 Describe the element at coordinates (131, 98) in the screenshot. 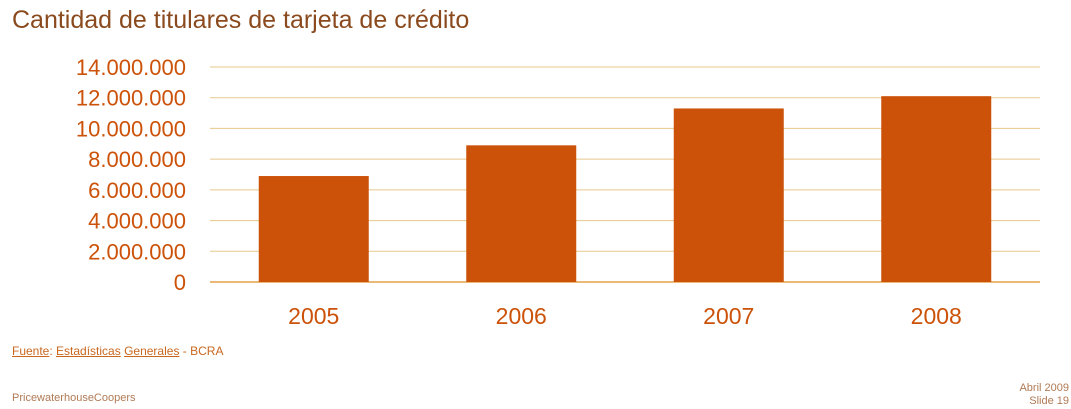

I see `y-tick-label: 12.000.000` at that location.